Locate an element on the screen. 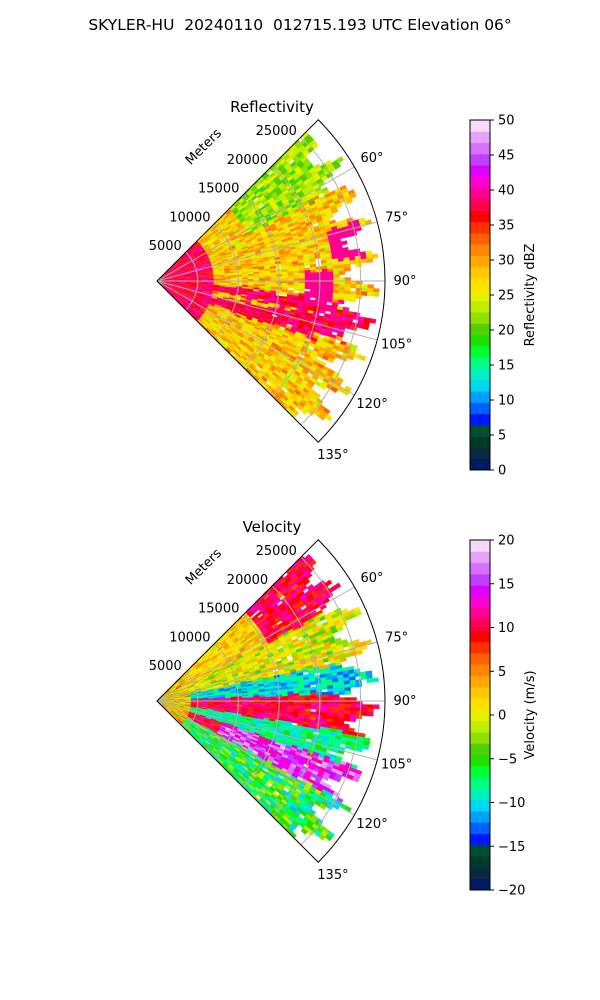 This screenshot has width=600, height=1000. colorbar-tick-label: 5 is located at coordinates (502, 436).